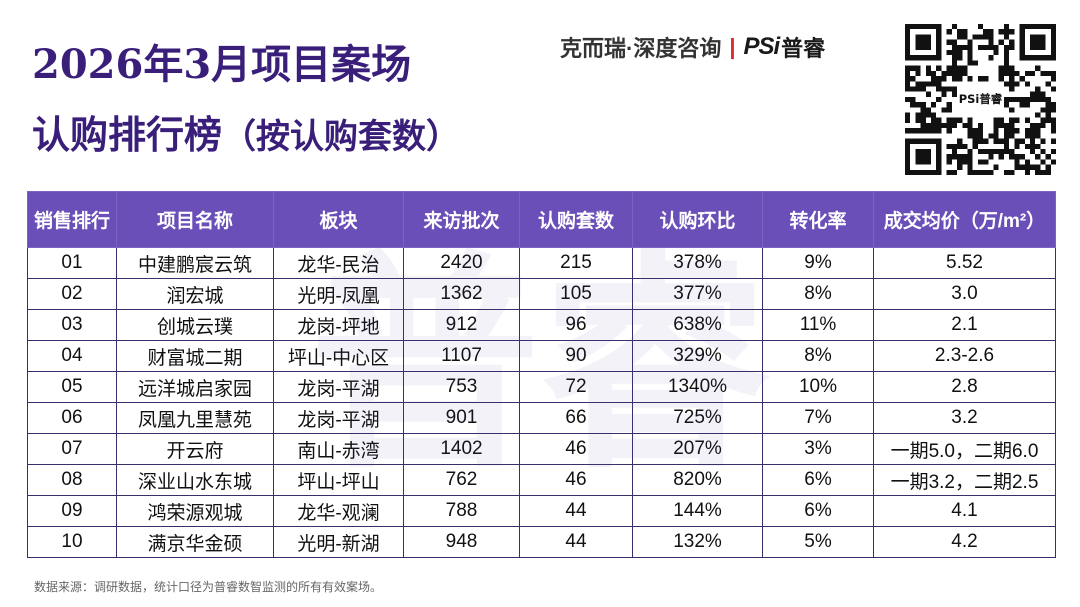 This screenshot has width=1080, height=607. What do you see at coordinates (818, 449) in the screenshot?
I see `table-cell: 3%` at bounding box center [818, 449].